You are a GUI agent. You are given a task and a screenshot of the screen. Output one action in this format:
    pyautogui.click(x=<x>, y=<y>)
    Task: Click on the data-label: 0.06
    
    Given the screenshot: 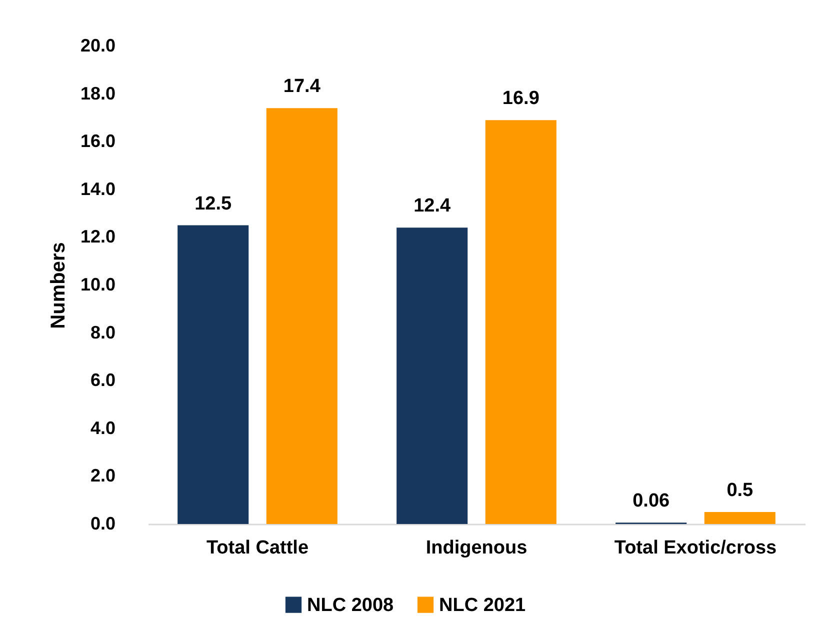 What is the action you would take?
    pyautogui.click(x=651, y=501)
    